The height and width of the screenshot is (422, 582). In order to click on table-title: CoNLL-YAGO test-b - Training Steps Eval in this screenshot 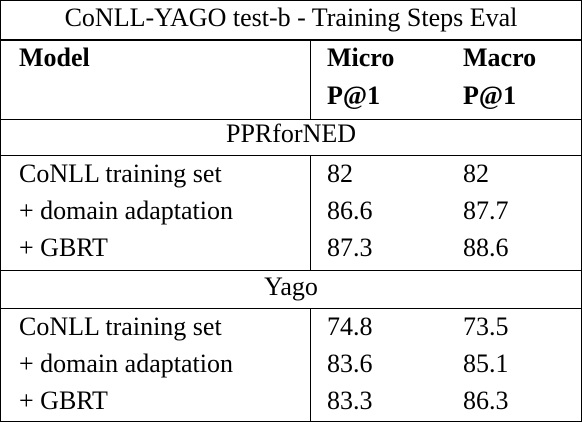, I will do `click(291, 17)`.